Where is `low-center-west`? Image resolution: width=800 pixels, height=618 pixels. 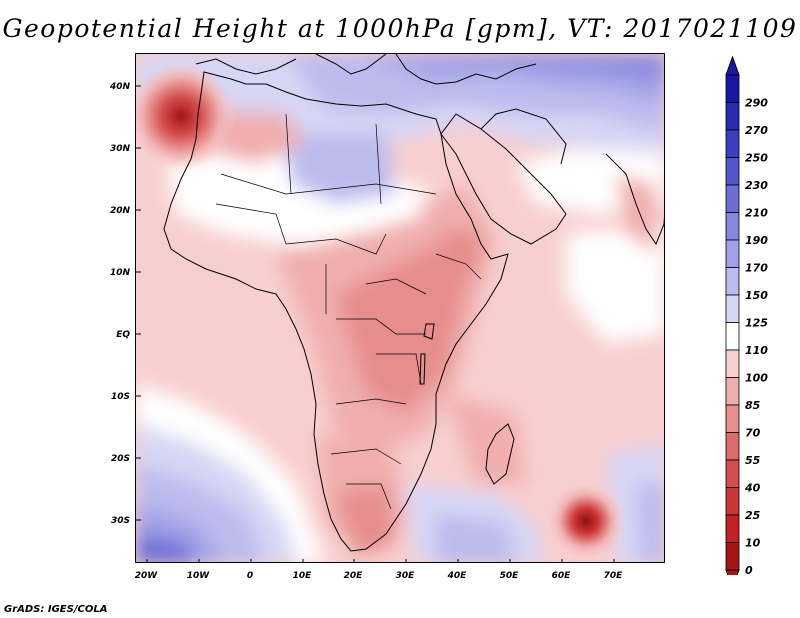 low-center-west is located at coordinates (186, 116).